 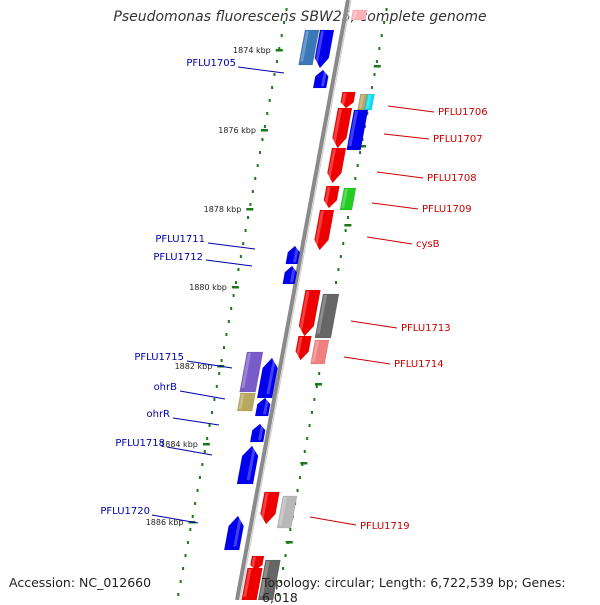 I want to click on gene-label-cysb: cysB, so click(x=428, y=244).